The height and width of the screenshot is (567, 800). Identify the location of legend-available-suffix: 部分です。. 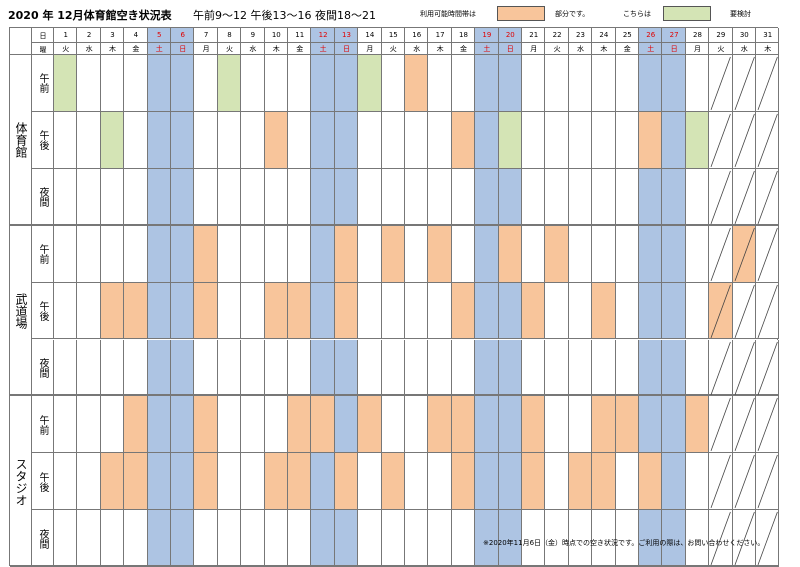
(572, 14).